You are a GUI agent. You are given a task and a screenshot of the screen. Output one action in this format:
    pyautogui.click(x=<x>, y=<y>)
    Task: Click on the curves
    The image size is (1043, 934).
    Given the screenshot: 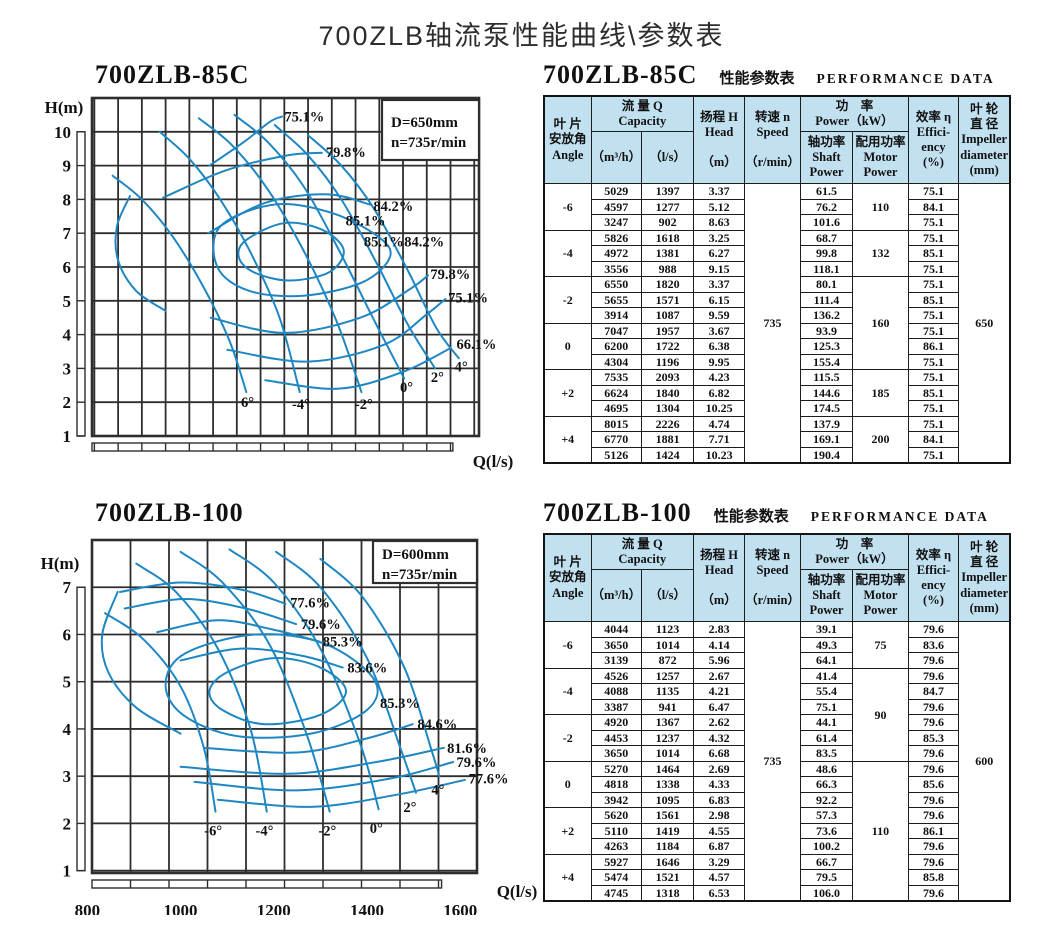 What is the action you would take?
    pyautogui.click(x=285, y=253)
    